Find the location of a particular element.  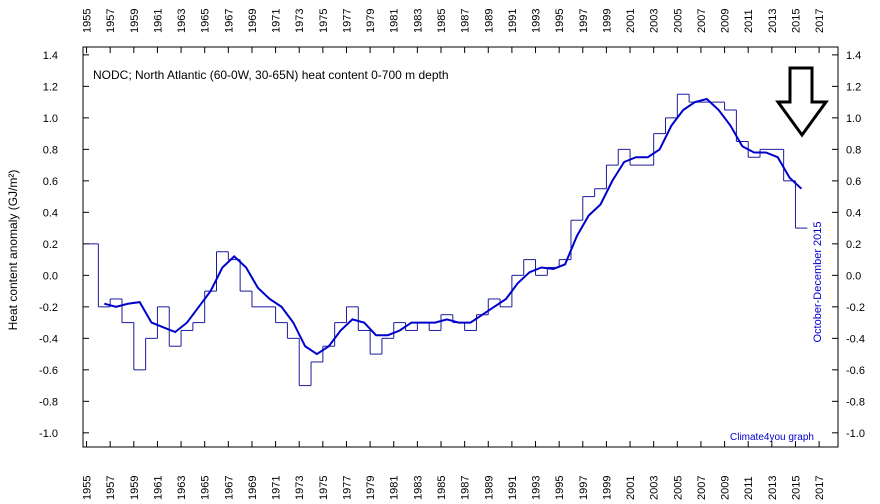

annotation: October-December 2015 is located at coordinates (818, 281).